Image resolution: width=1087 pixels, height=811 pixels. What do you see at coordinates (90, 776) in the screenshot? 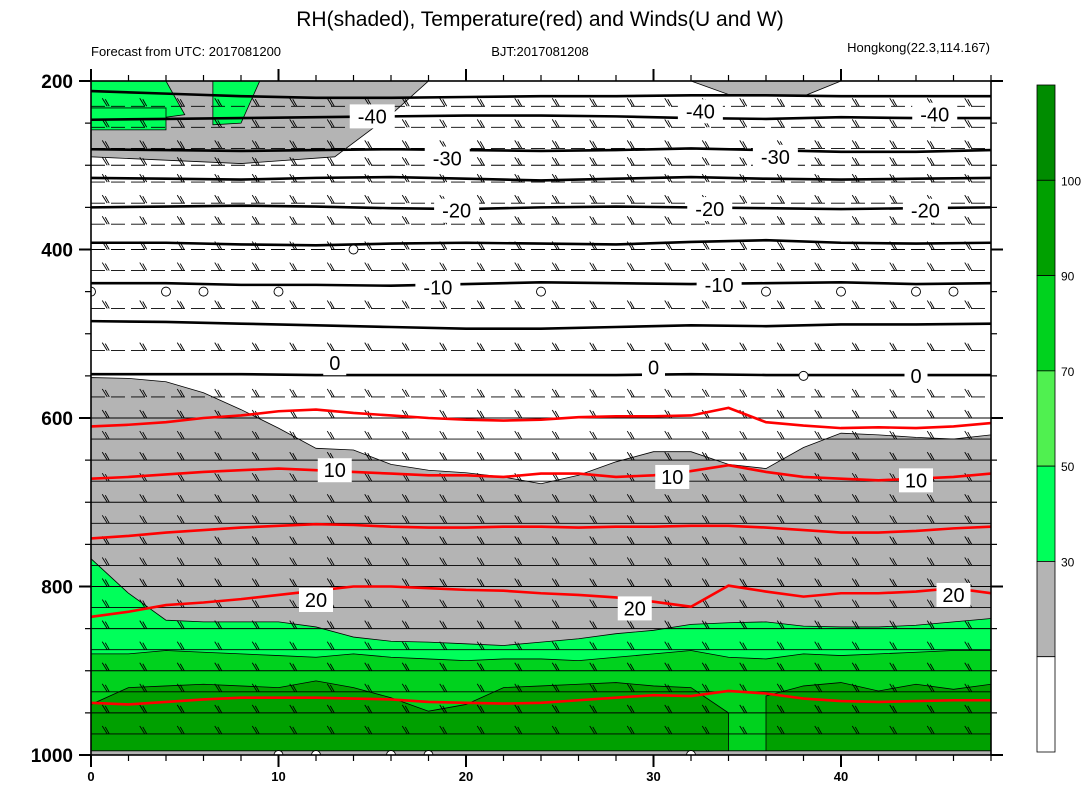
I see `x-tick-label-0: 0` at bounding box center [90, 776].